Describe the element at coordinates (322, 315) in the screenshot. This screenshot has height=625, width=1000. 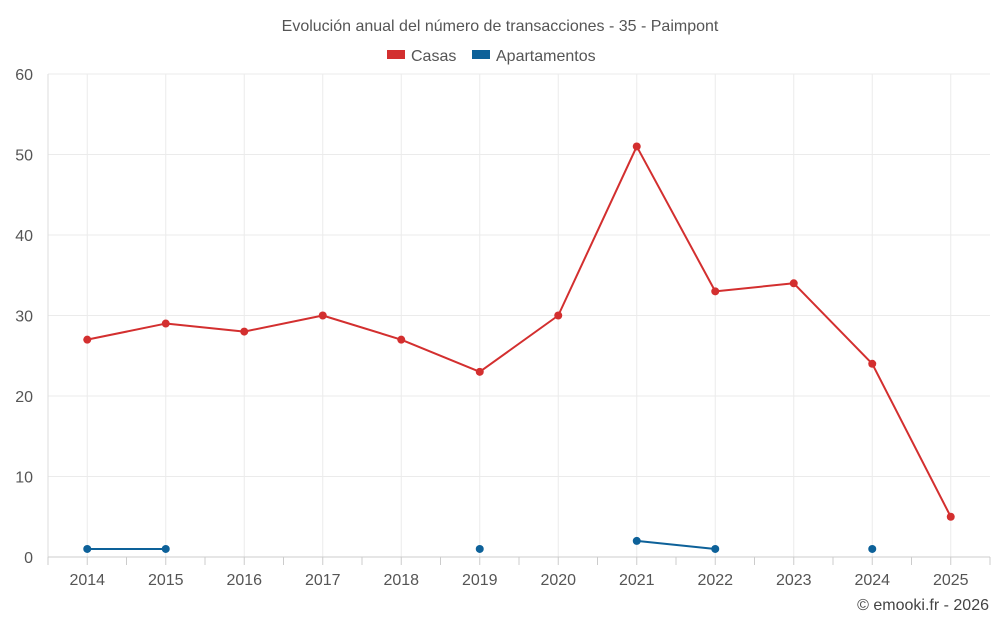
I see `point-casas-2017` at that location.